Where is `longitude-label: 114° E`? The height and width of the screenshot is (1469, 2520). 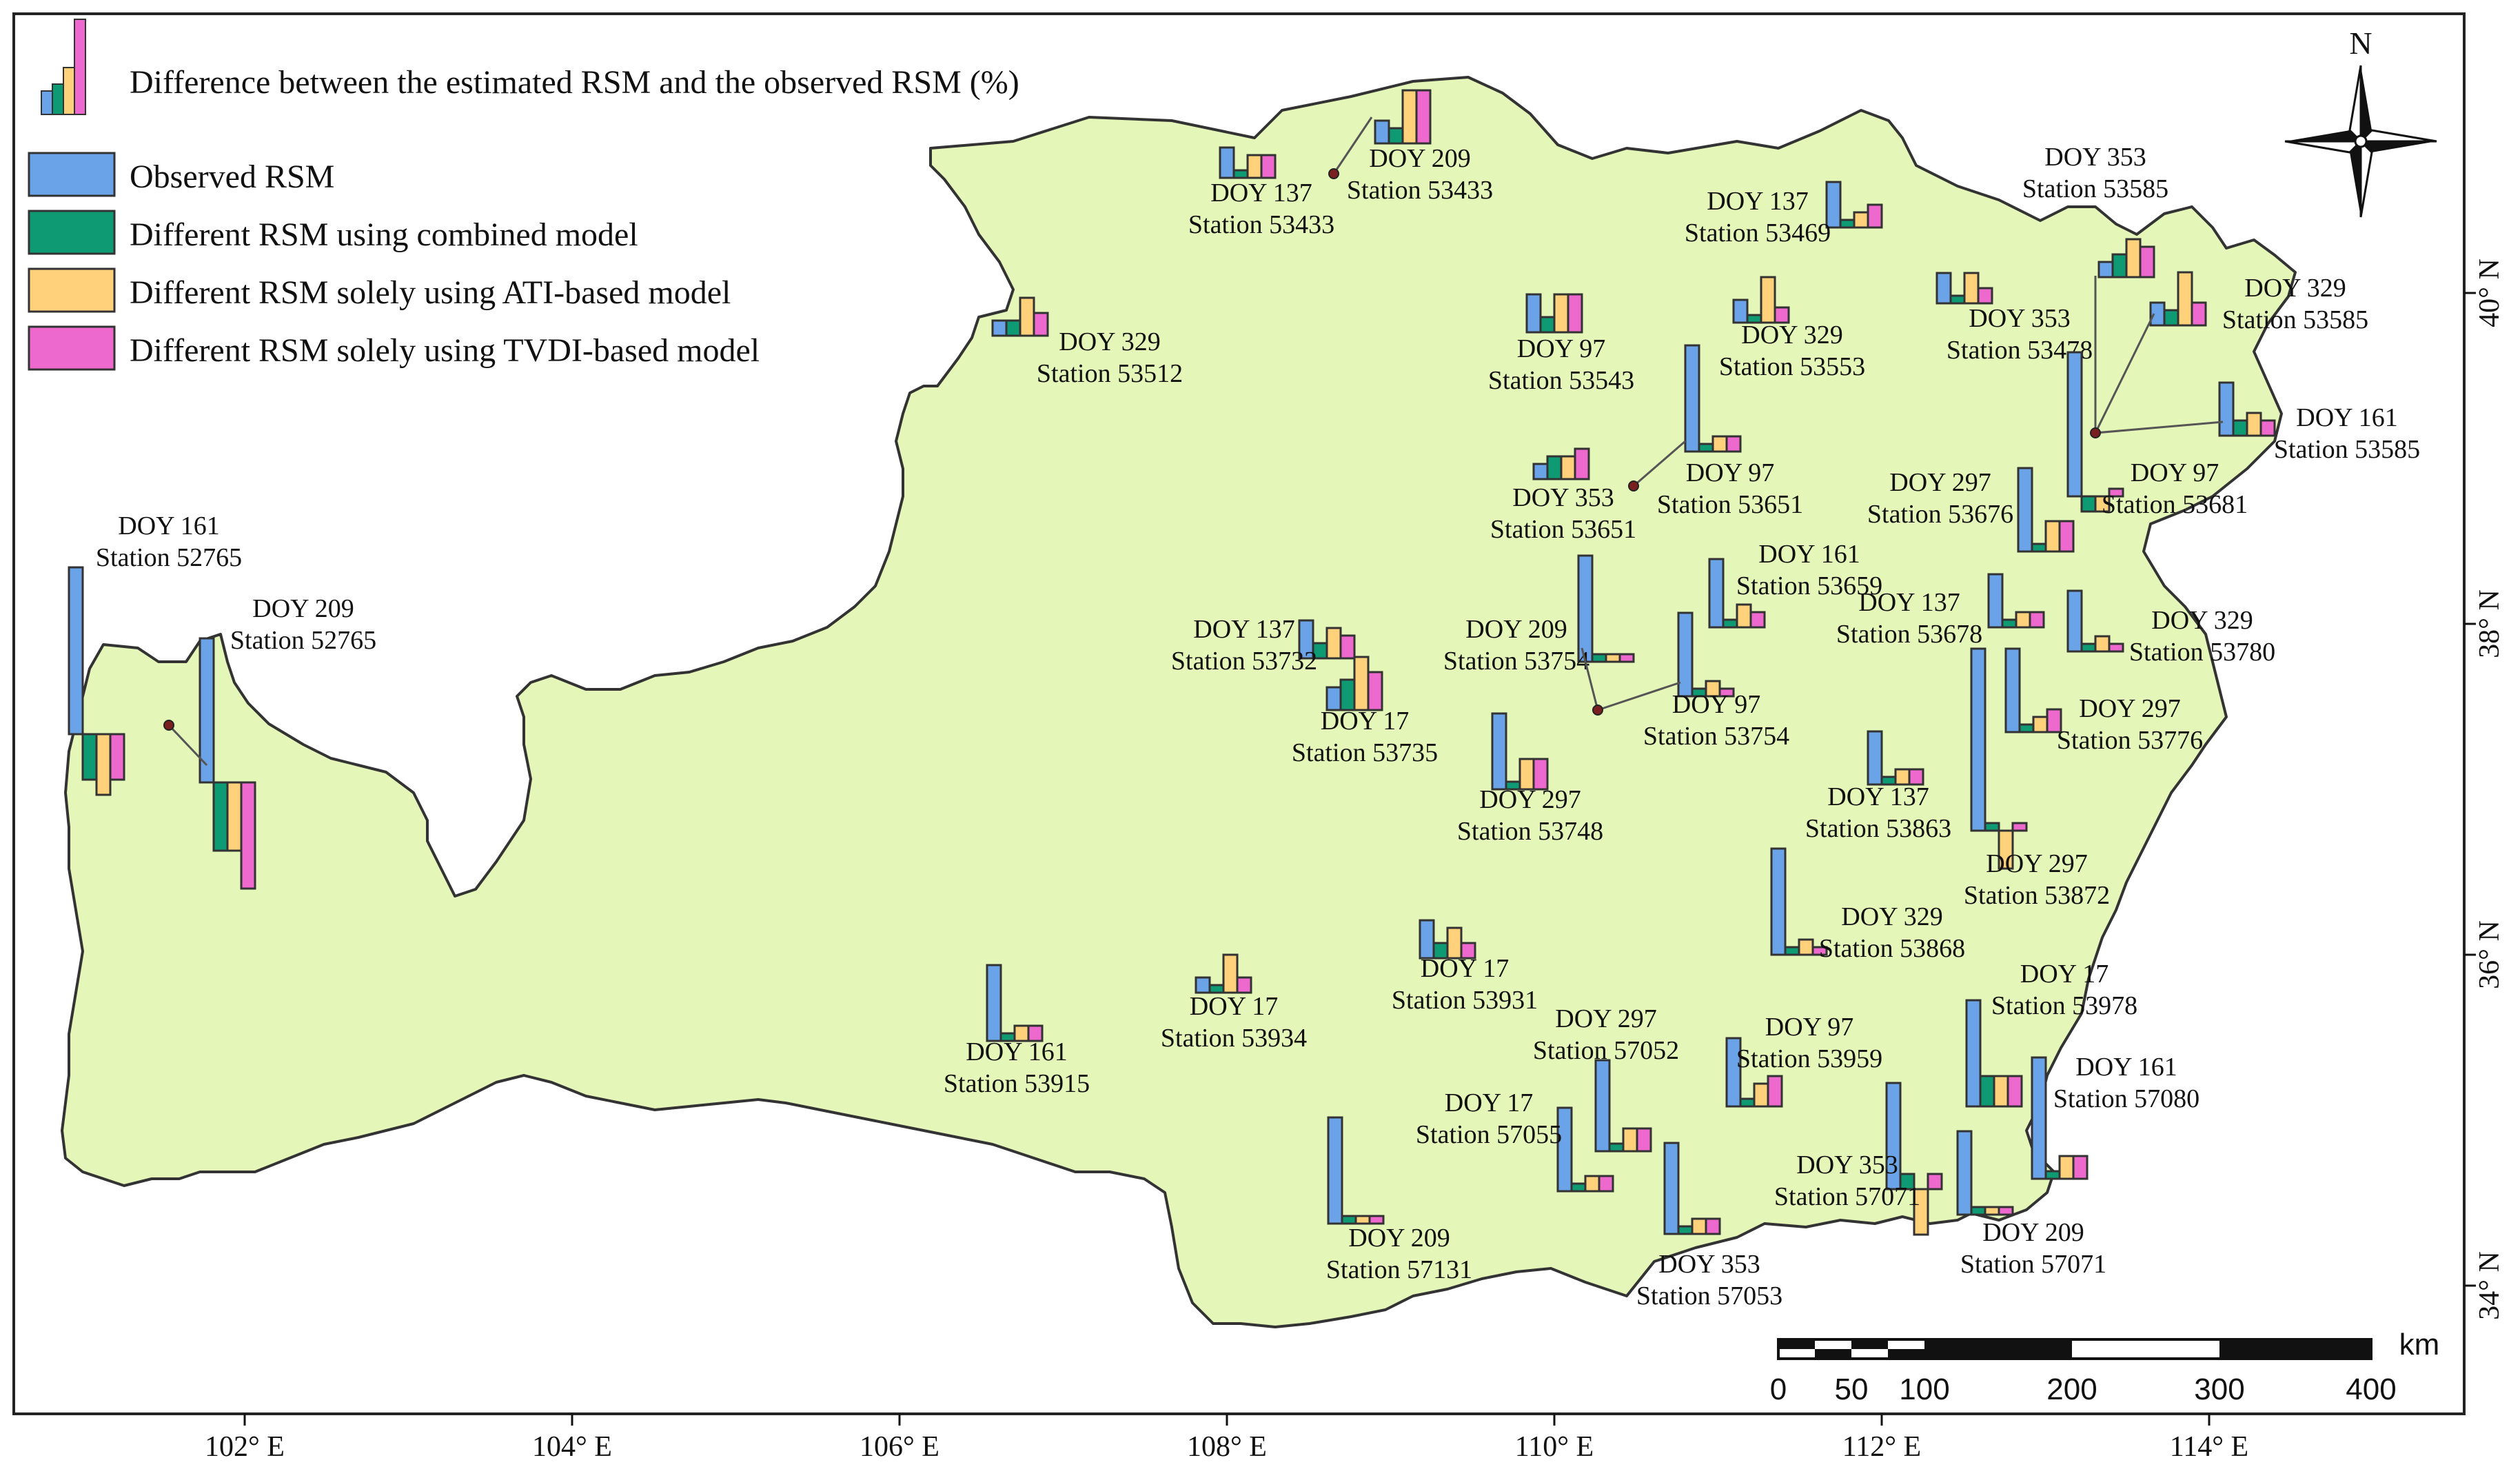
longitude-label: 114° E is located at coordinates (2209, 1447).